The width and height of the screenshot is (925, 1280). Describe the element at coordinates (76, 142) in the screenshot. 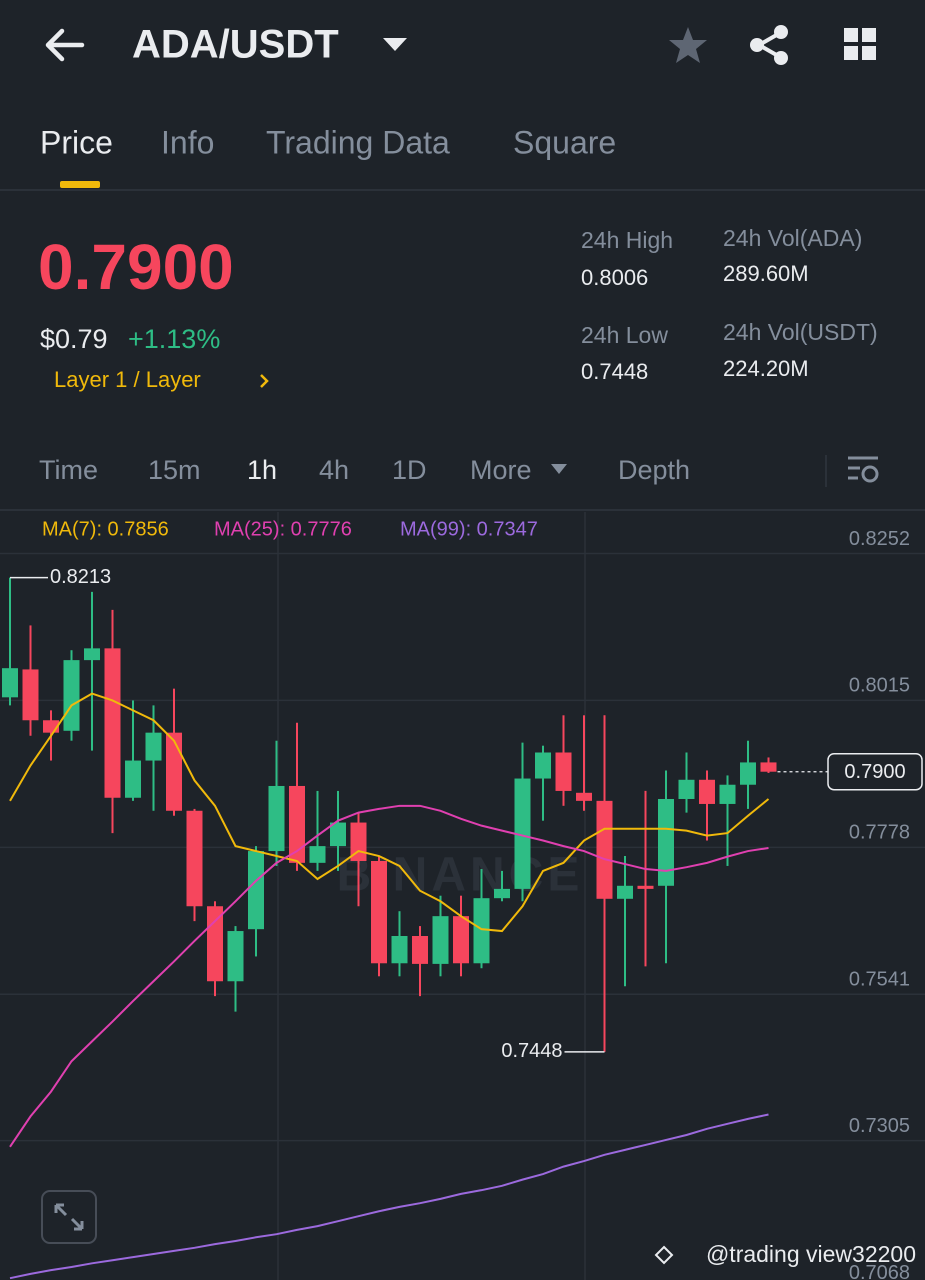

I see `tab: Price` at that location.